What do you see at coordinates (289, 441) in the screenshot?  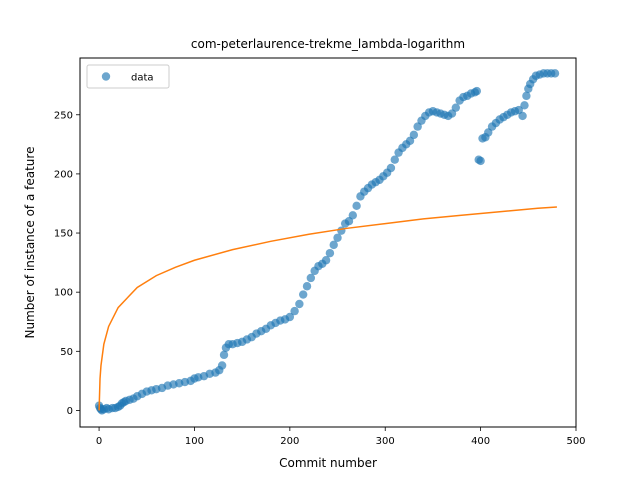 I see `x-tick-label: 200` at bounding box center [289, 441].